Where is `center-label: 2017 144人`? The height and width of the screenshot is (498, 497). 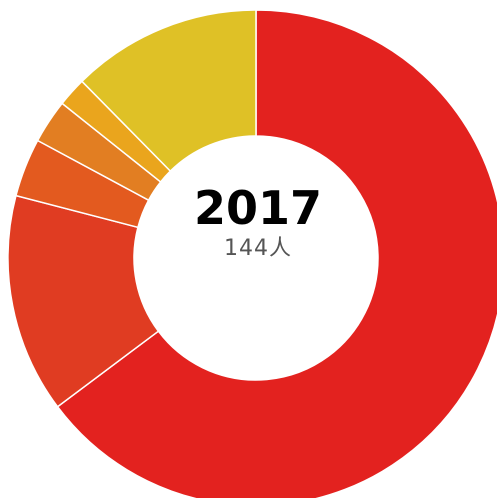
center-label: 2017 144人 is located at coordinates (258, 223).